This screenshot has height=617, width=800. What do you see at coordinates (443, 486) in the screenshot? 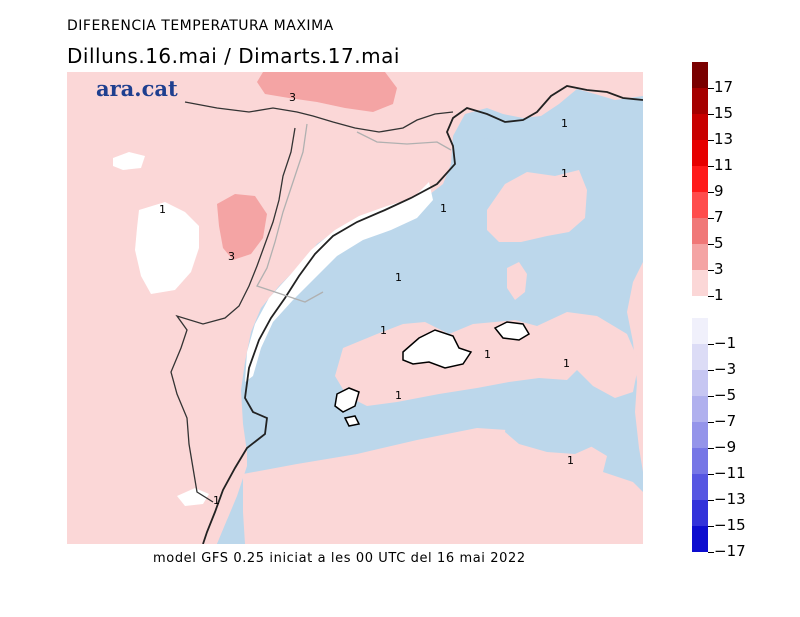
I see `south-warm-area` at bounding box center [443, 486].